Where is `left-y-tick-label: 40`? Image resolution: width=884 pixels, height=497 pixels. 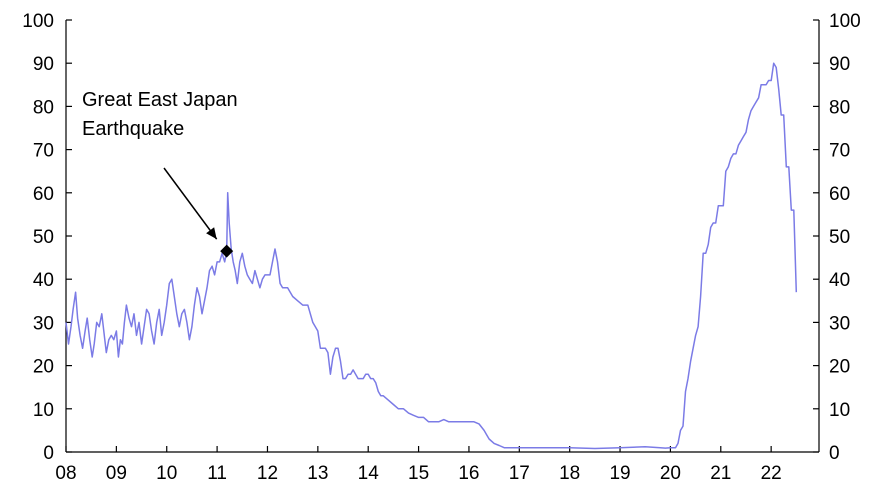
left-y-tick-label: 40 is located at coordinates (43, 280).